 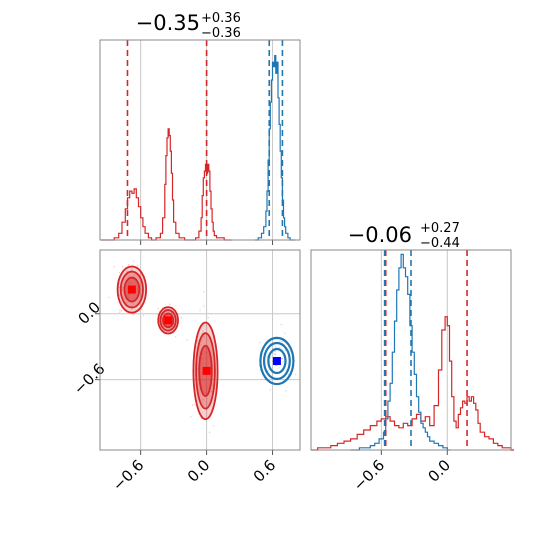 I want to click on x-tick-label: 0.6, so click(x=265, y=471).